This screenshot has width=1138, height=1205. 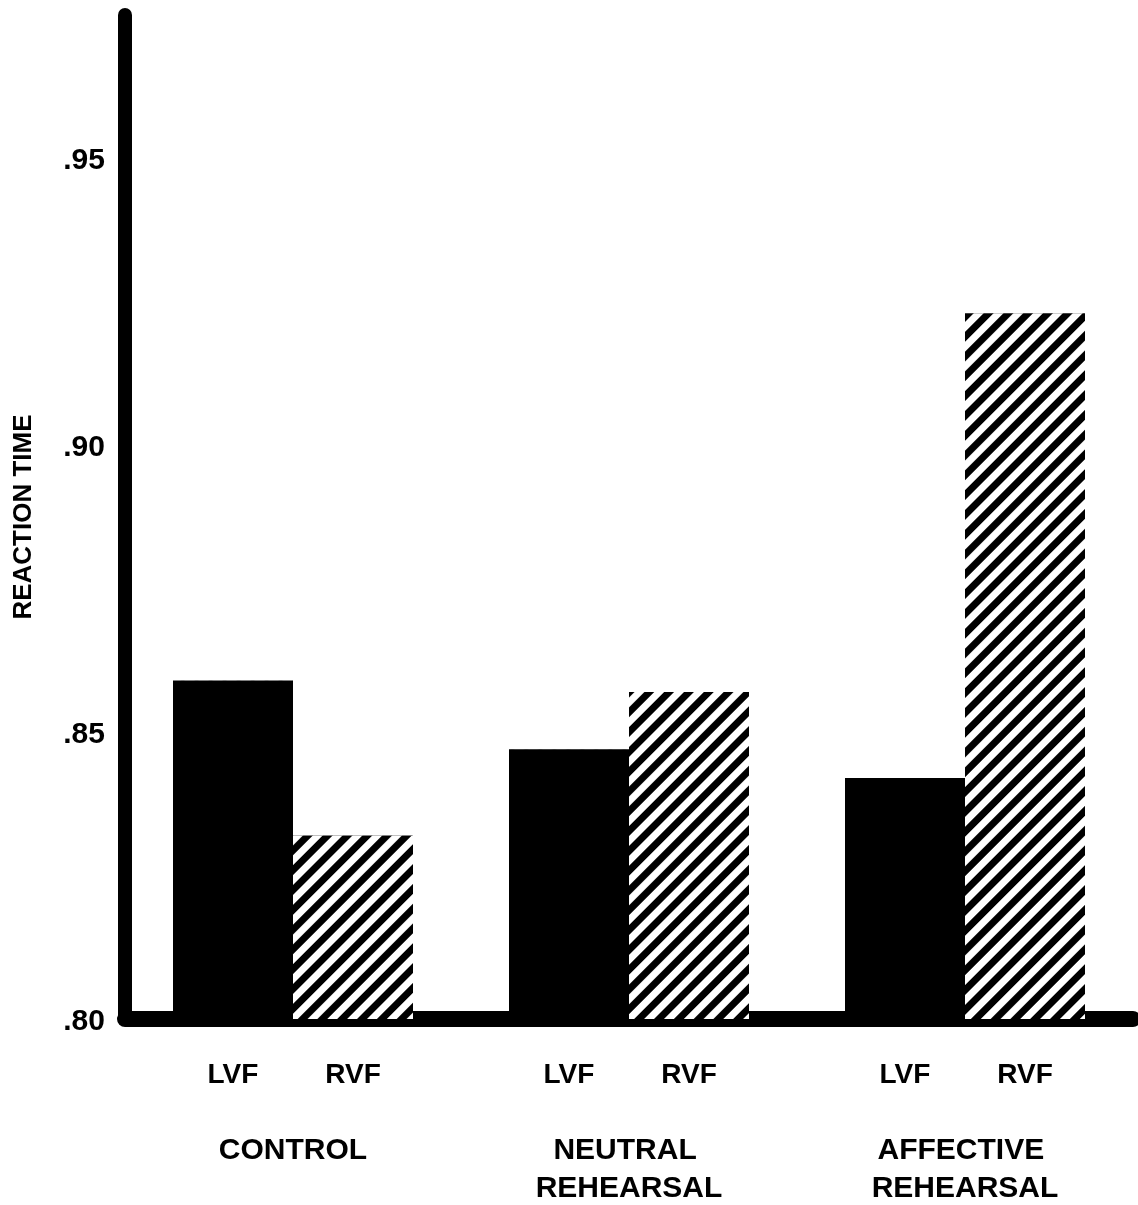 I want to click on y-tick-label: .95, so click(x=84, y=158).